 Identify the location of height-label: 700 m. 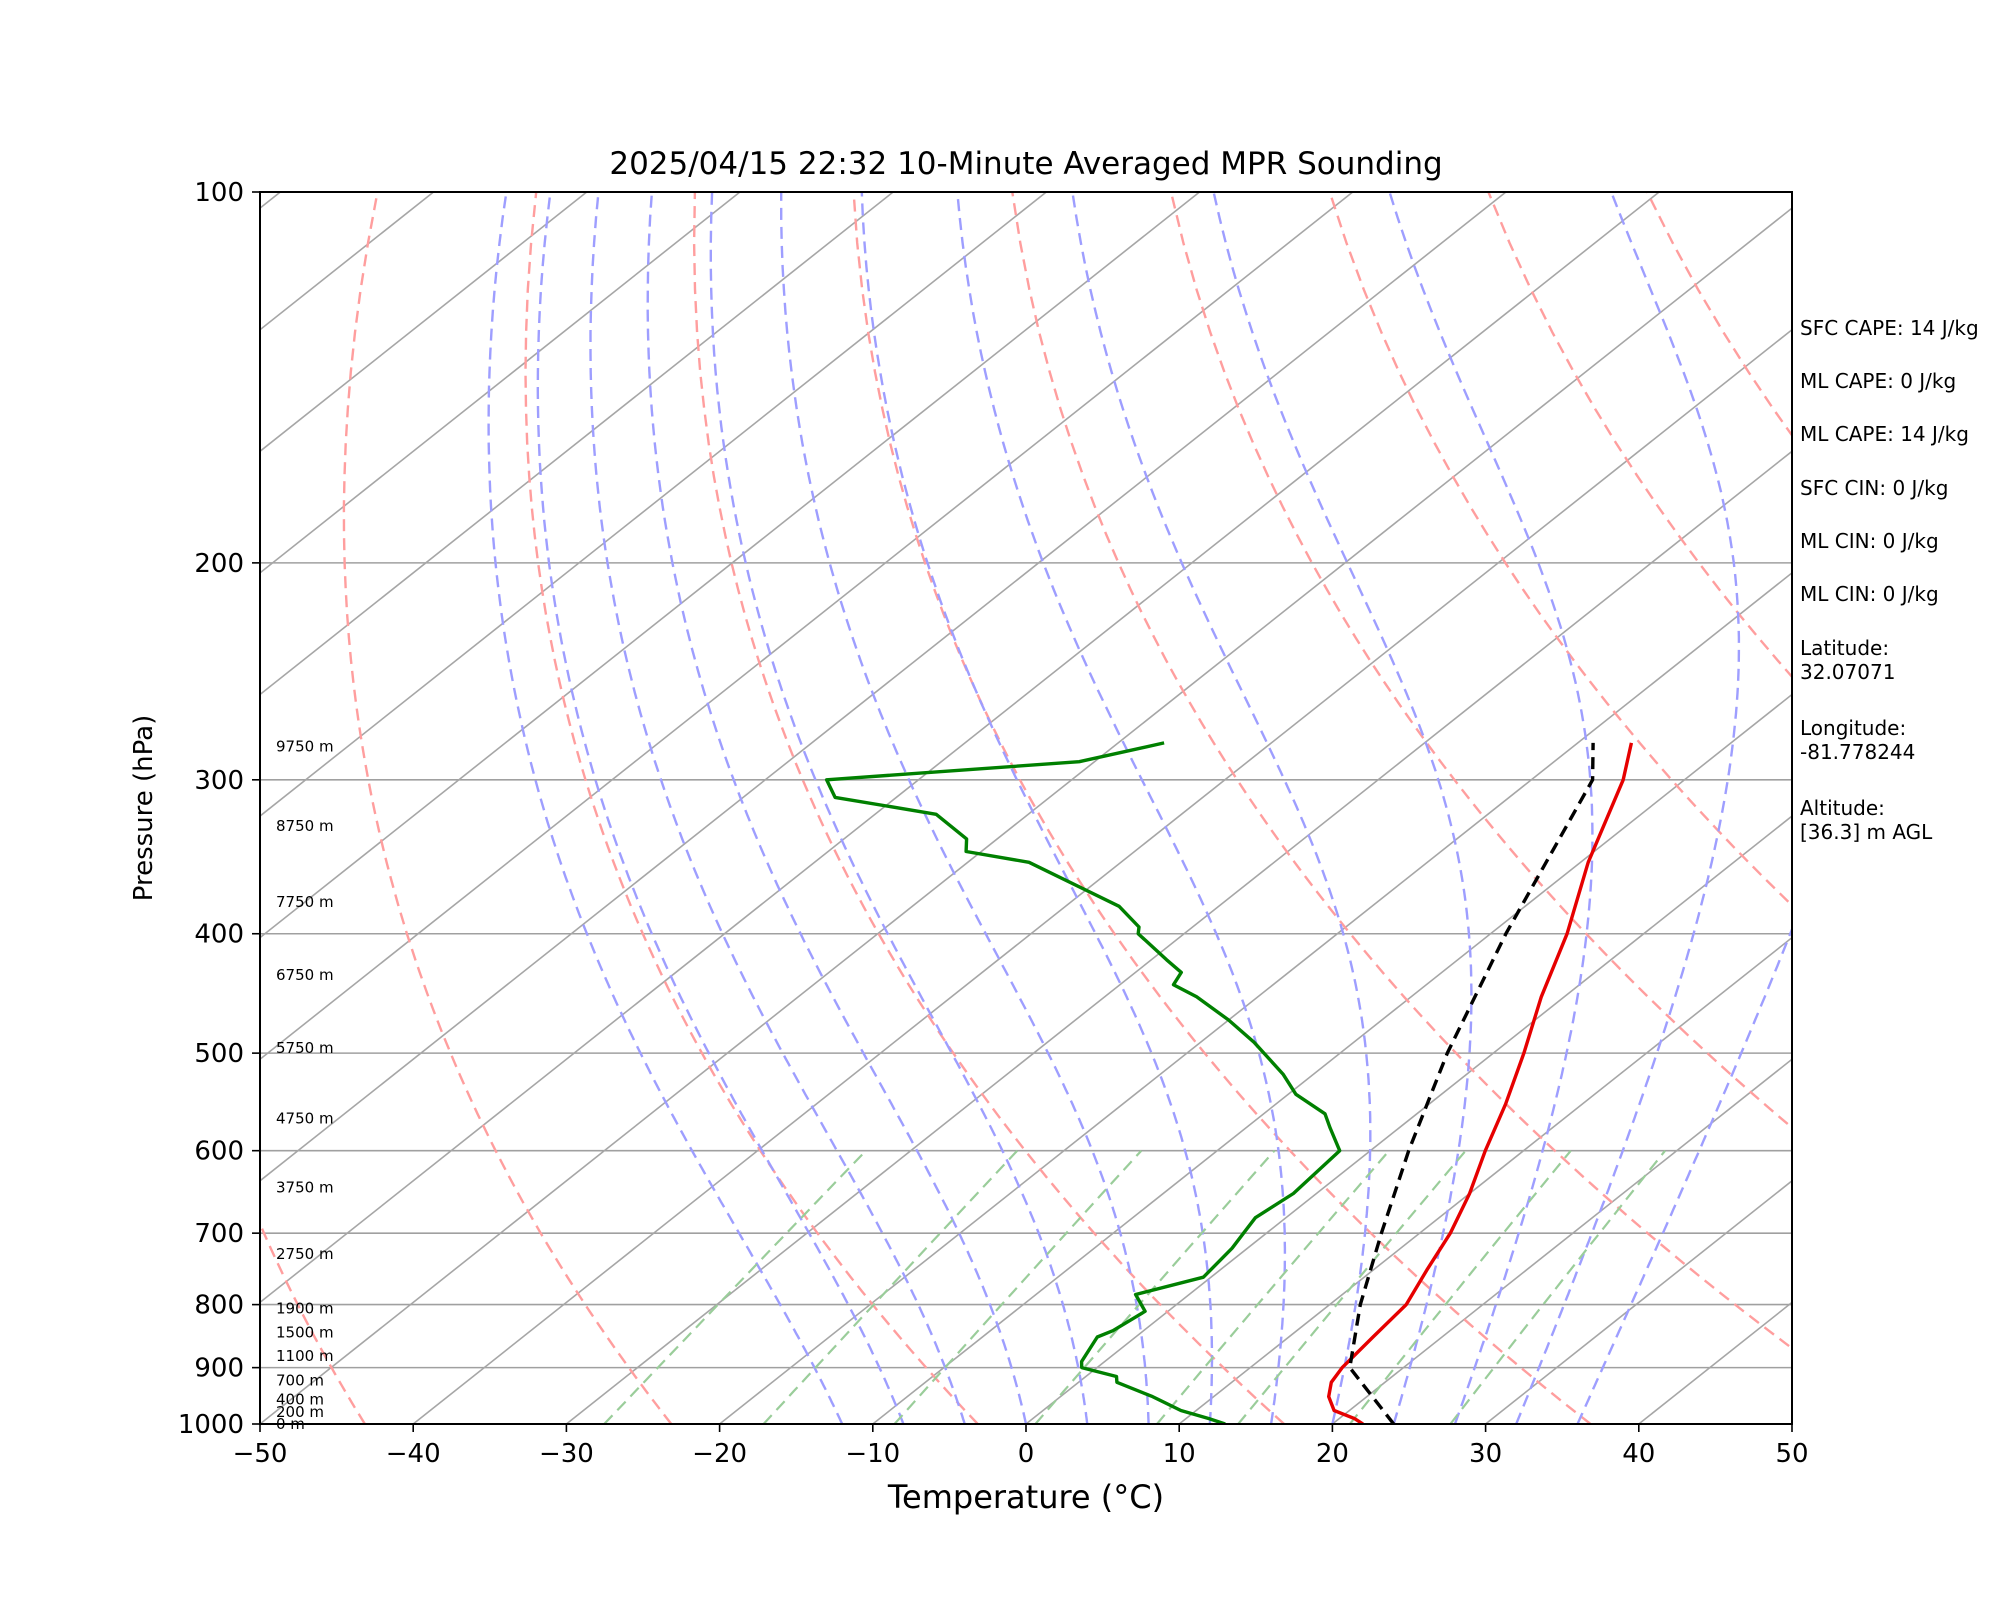
(300, 1381).